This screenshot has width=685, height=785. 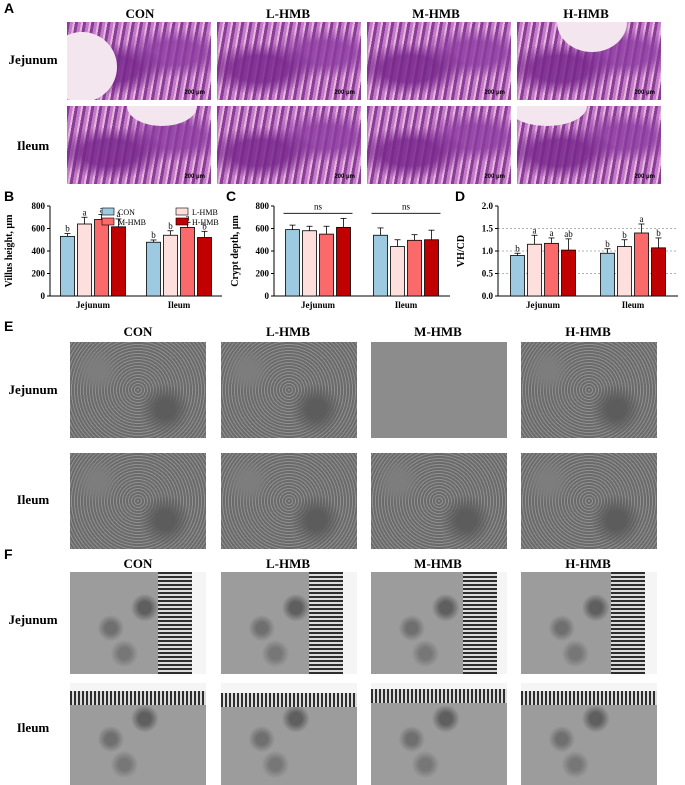 What do you see at coordinates (33, 59) in the screenshot?
I see `a-row-head-jejunum: Jejunum` at bounding box center [33, 59].